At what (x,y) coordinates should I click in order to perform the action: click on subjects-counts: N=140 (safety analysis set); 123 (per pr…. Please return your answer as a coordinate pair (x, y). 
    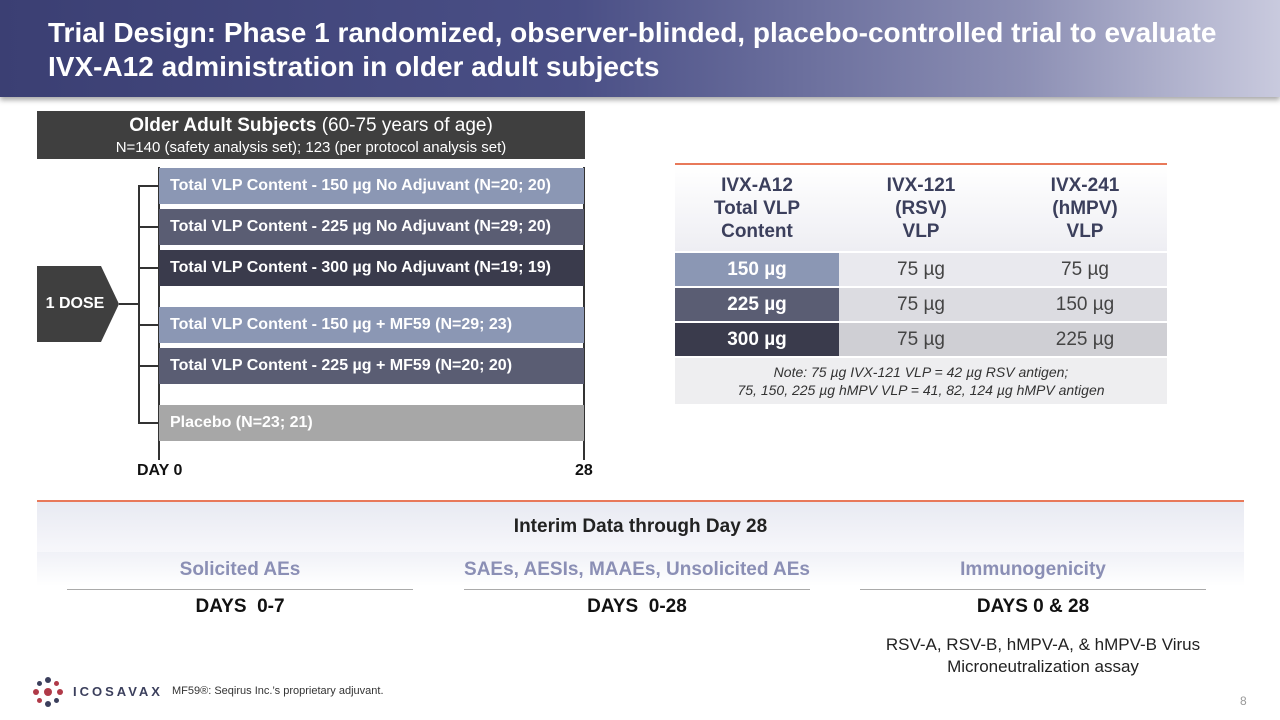
    Looking at the image, I should click on (311, 147).